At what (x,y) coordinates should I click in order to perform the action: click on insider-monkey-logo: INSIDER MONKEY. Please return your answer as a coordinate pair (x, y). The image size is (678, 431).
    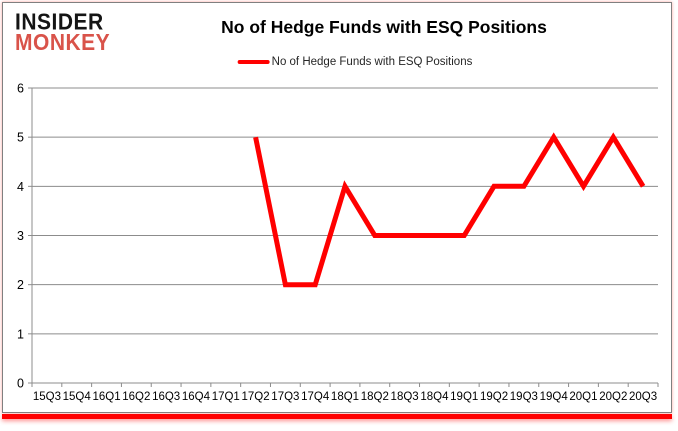
    Looking at the image, I should click on (63, 32).